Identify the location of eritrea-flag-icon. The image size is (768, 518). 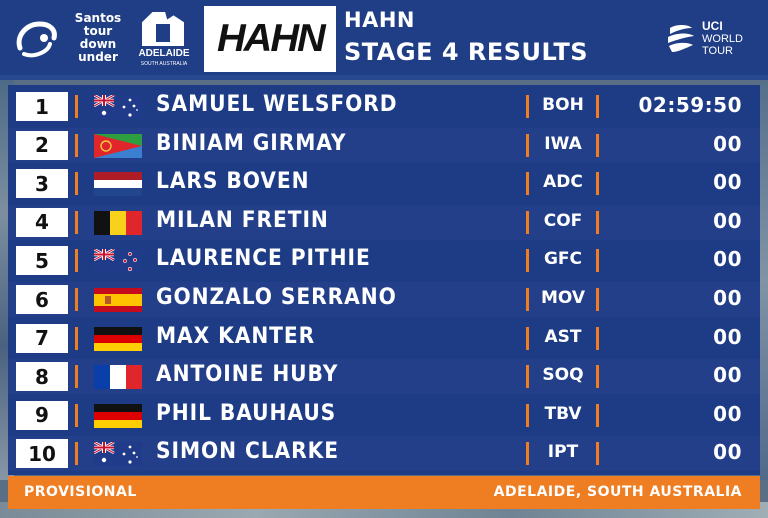
(118, 145).